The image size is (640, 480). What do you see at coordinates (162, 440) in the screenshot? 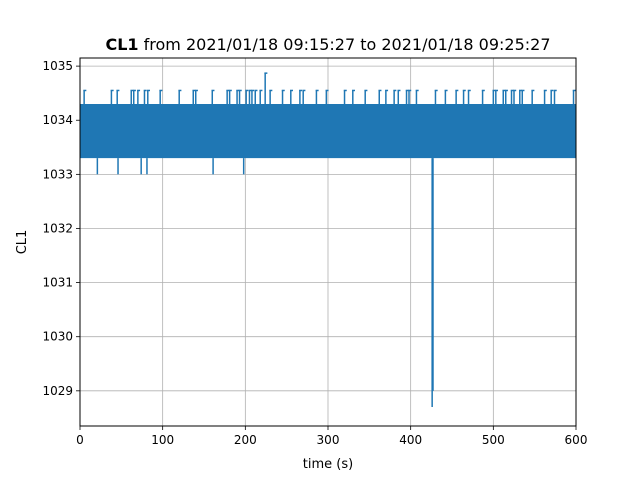
I see `x-tick-label: 100` at bounding box center [162, 440].